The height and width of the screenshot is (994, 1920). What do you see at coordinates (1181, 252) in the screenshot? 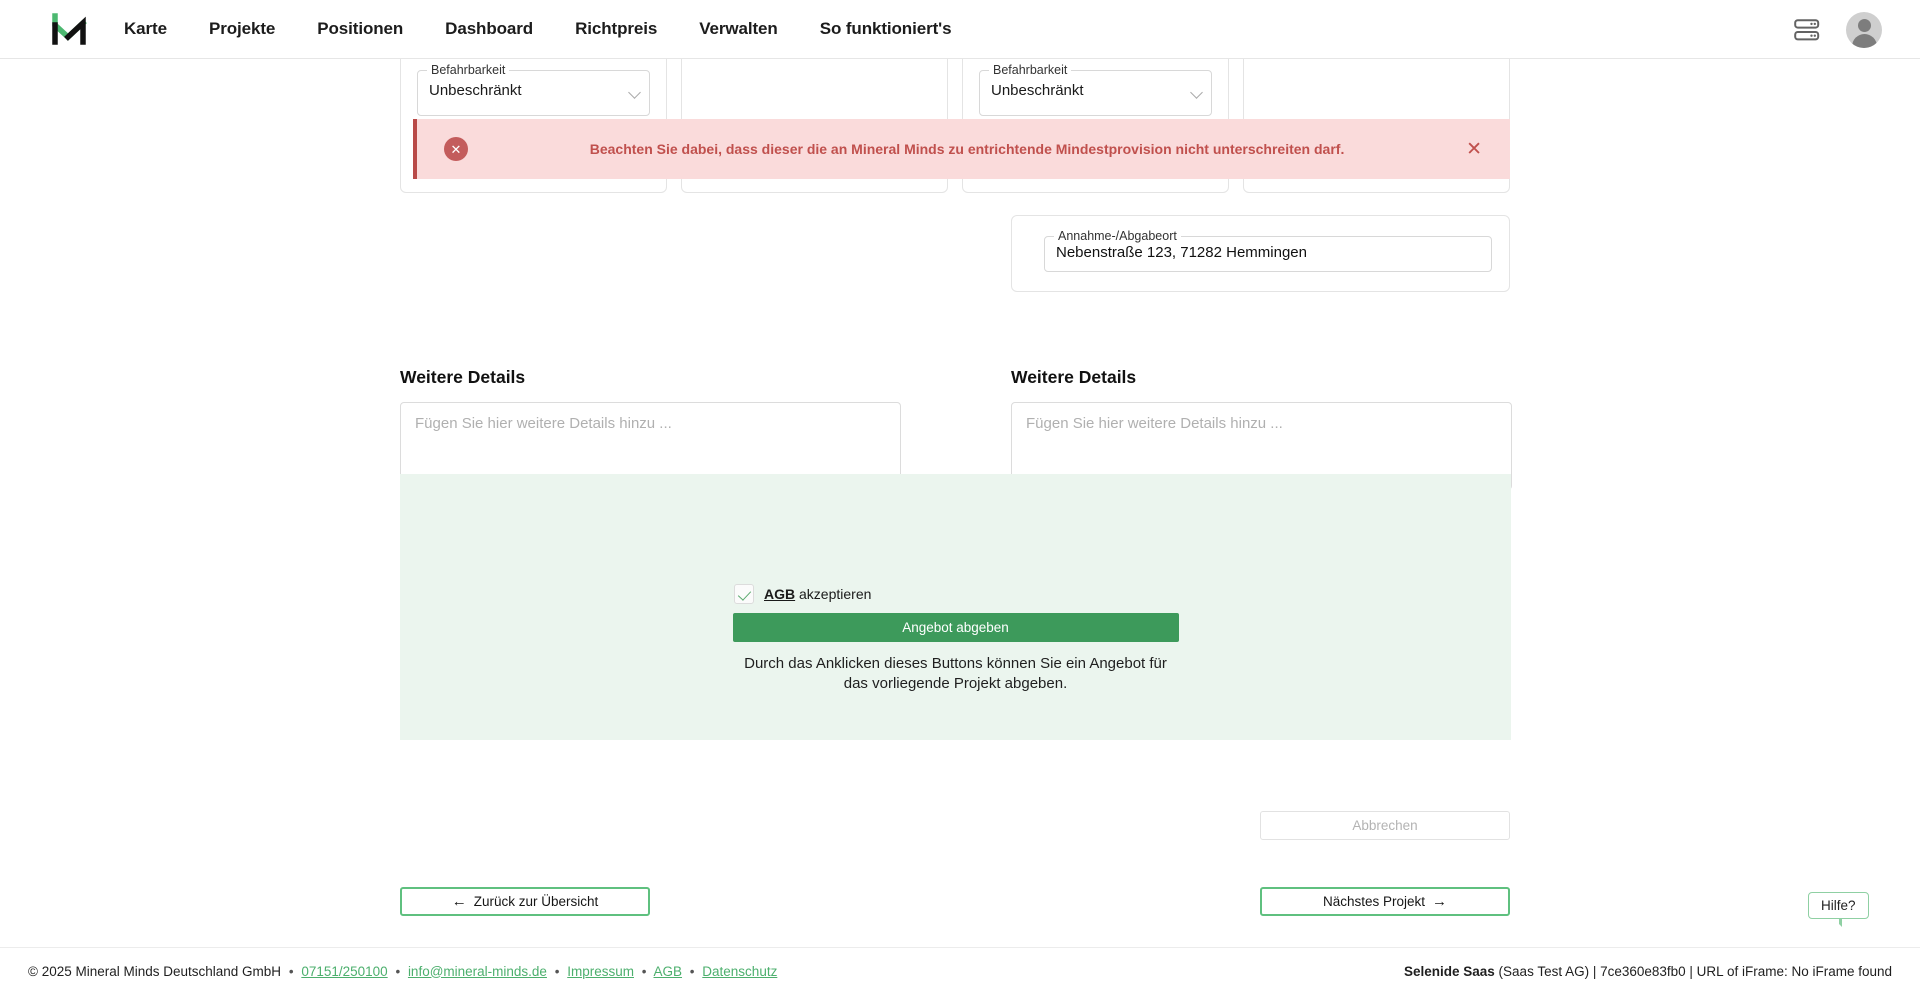
I see `annahme-abgabeort-value: Nebenstraße 123, 71282 Hemmingen` at bounding box center [1181, 252].